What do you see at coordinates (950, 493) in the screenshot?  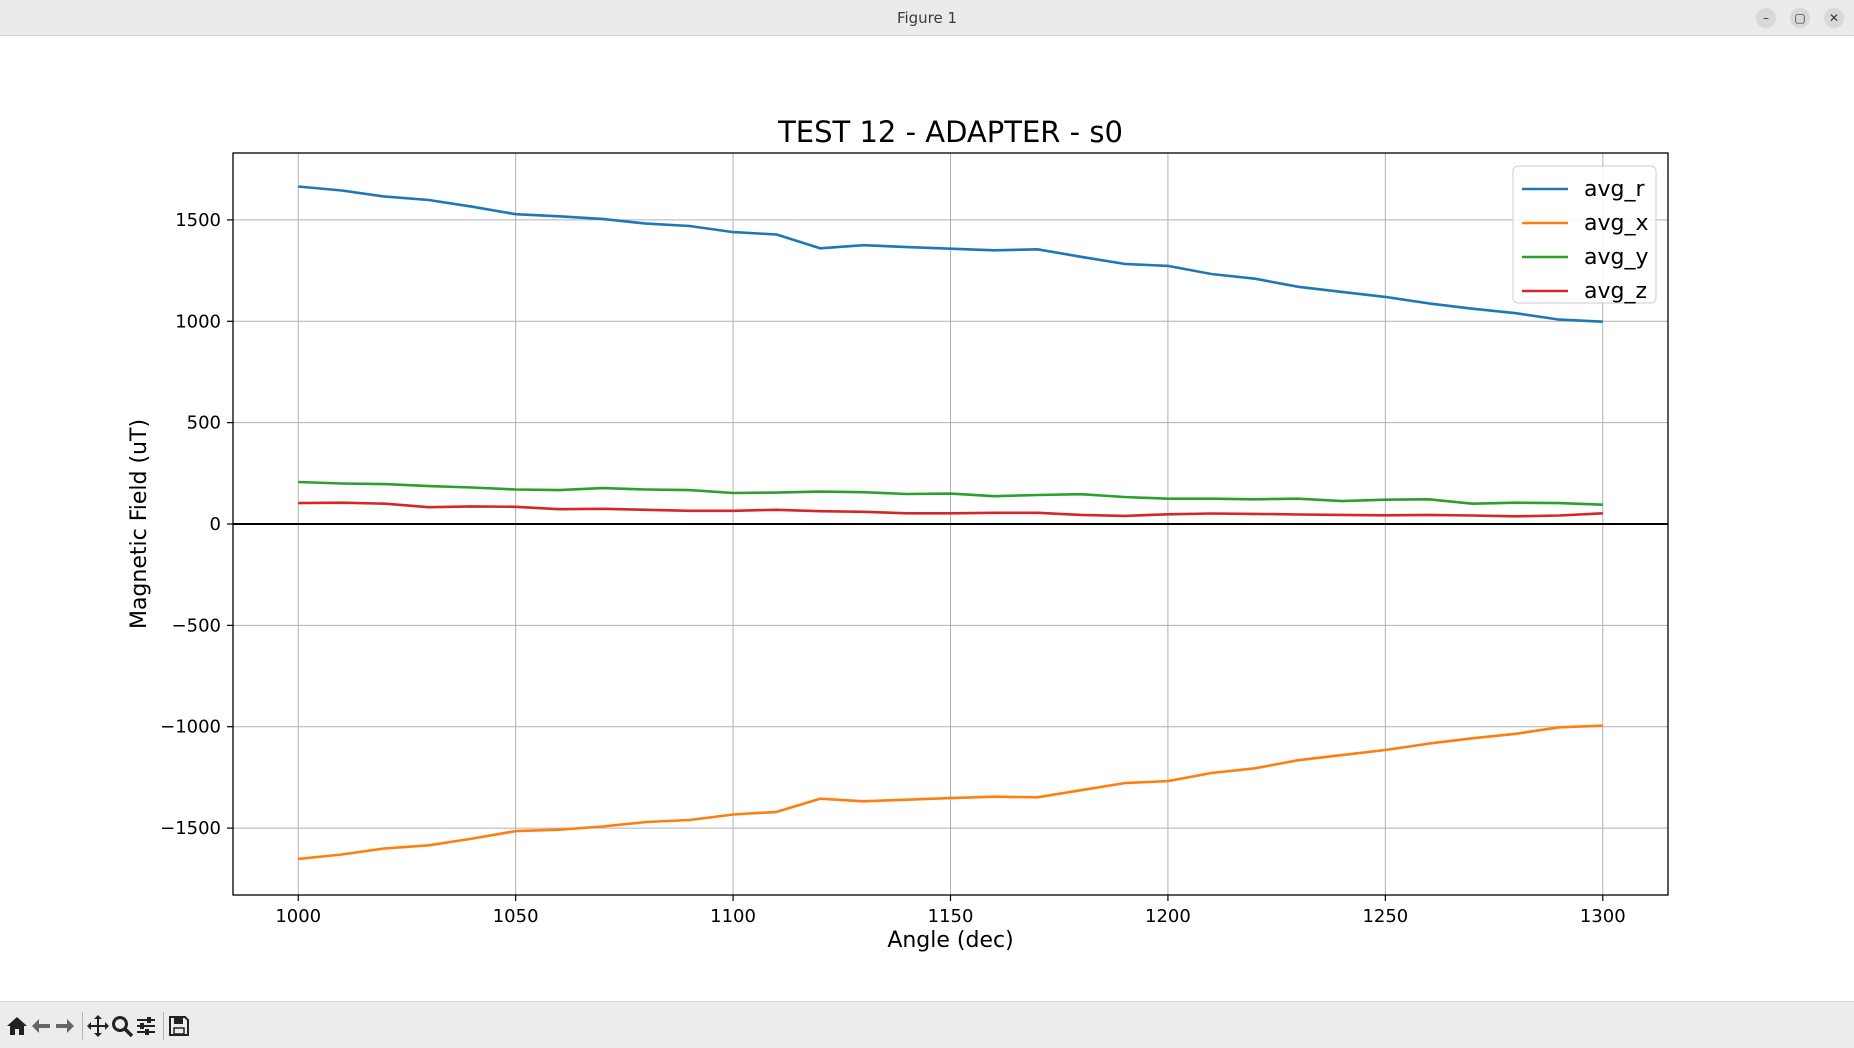 I see `series-line-avg_y` at bounding box center [950, 493].